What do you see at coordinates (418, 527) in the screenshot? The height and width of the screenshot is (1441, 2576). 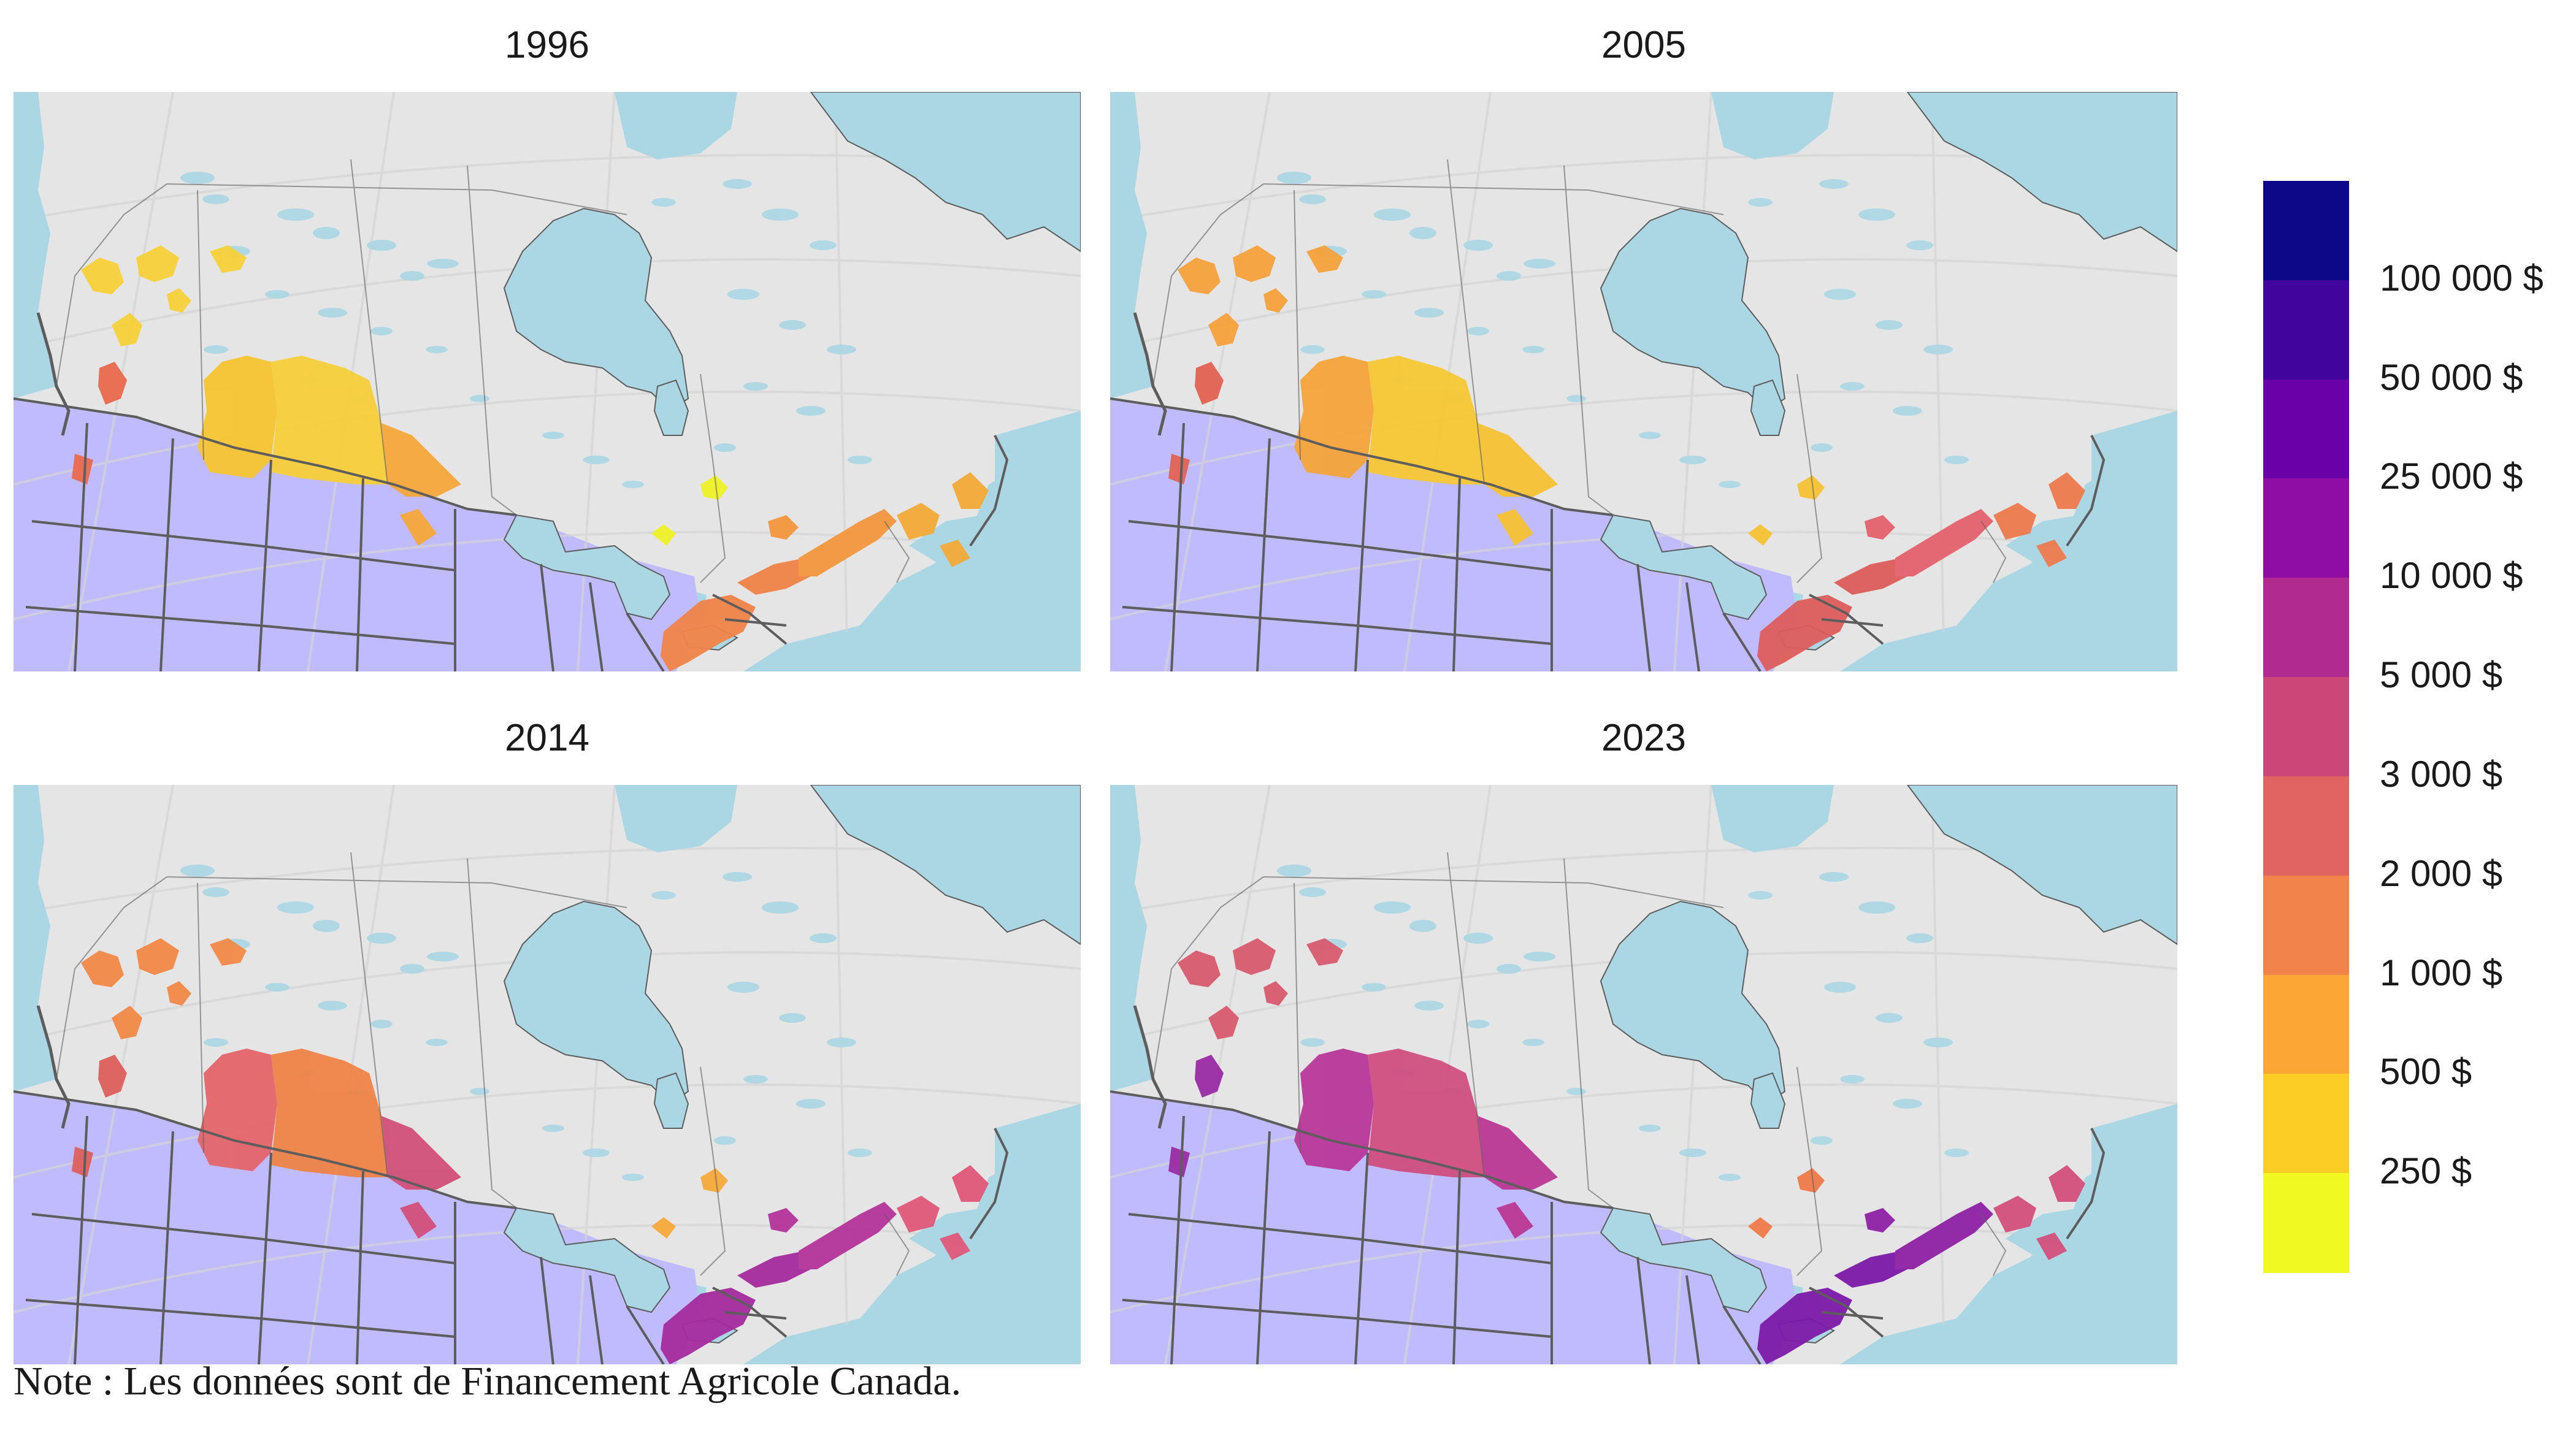 I see `region-manitoba` at bounding box center [418, 527].